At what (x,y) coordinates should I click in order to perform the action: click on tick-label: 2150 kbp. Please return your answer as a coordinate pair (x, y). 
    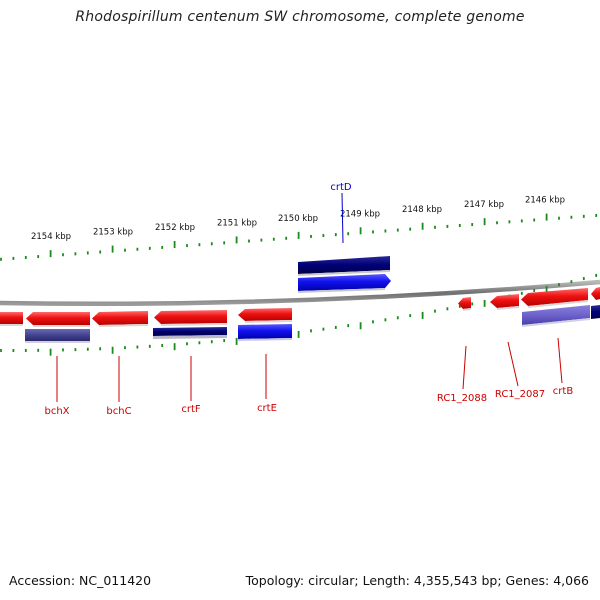
    Looking at the image, I should click on (298, 219).